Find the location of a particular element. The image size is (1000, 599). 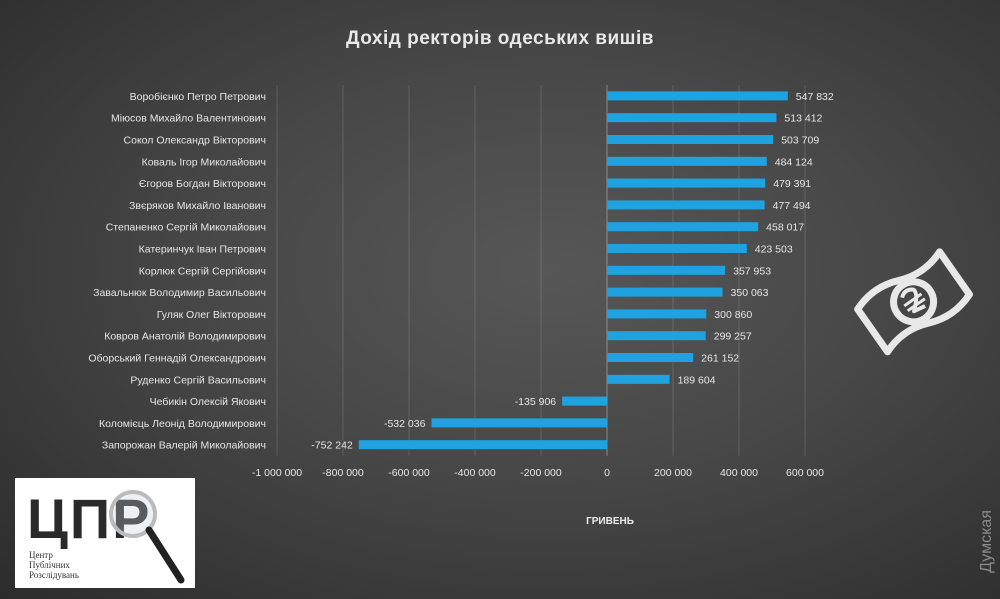

data-label: 300 860 is located at coordinates (733, 315).